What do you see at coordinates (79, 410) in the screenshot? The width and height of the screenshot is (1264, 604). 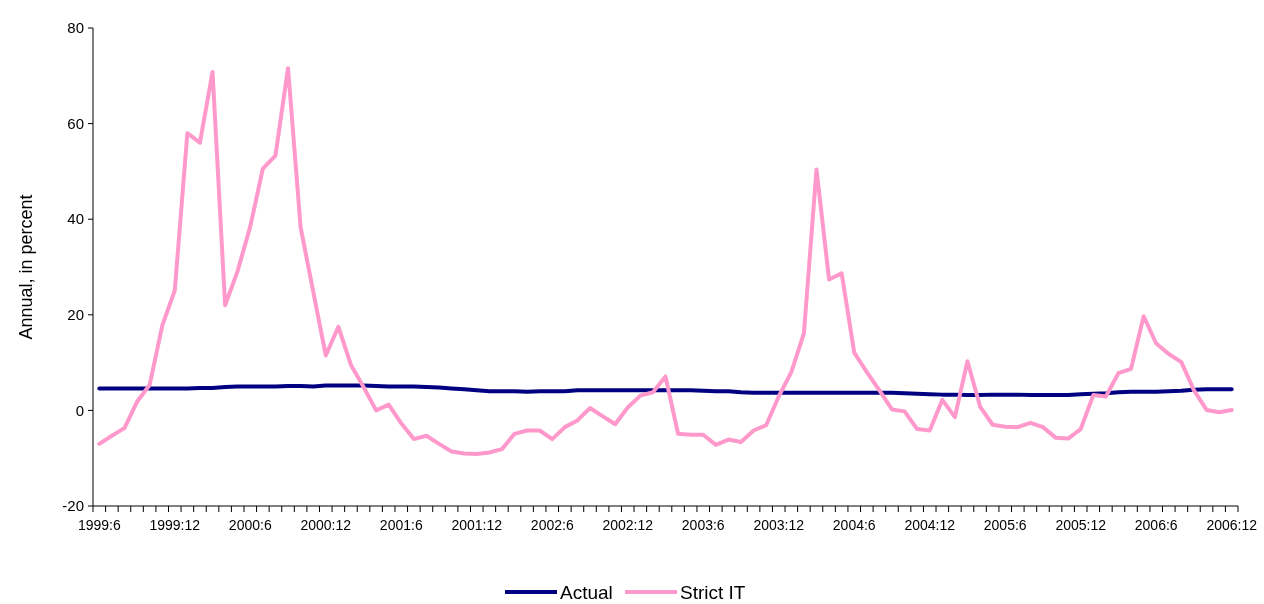 I see `y-tick-label: 0` at bounding box center [79, 410].